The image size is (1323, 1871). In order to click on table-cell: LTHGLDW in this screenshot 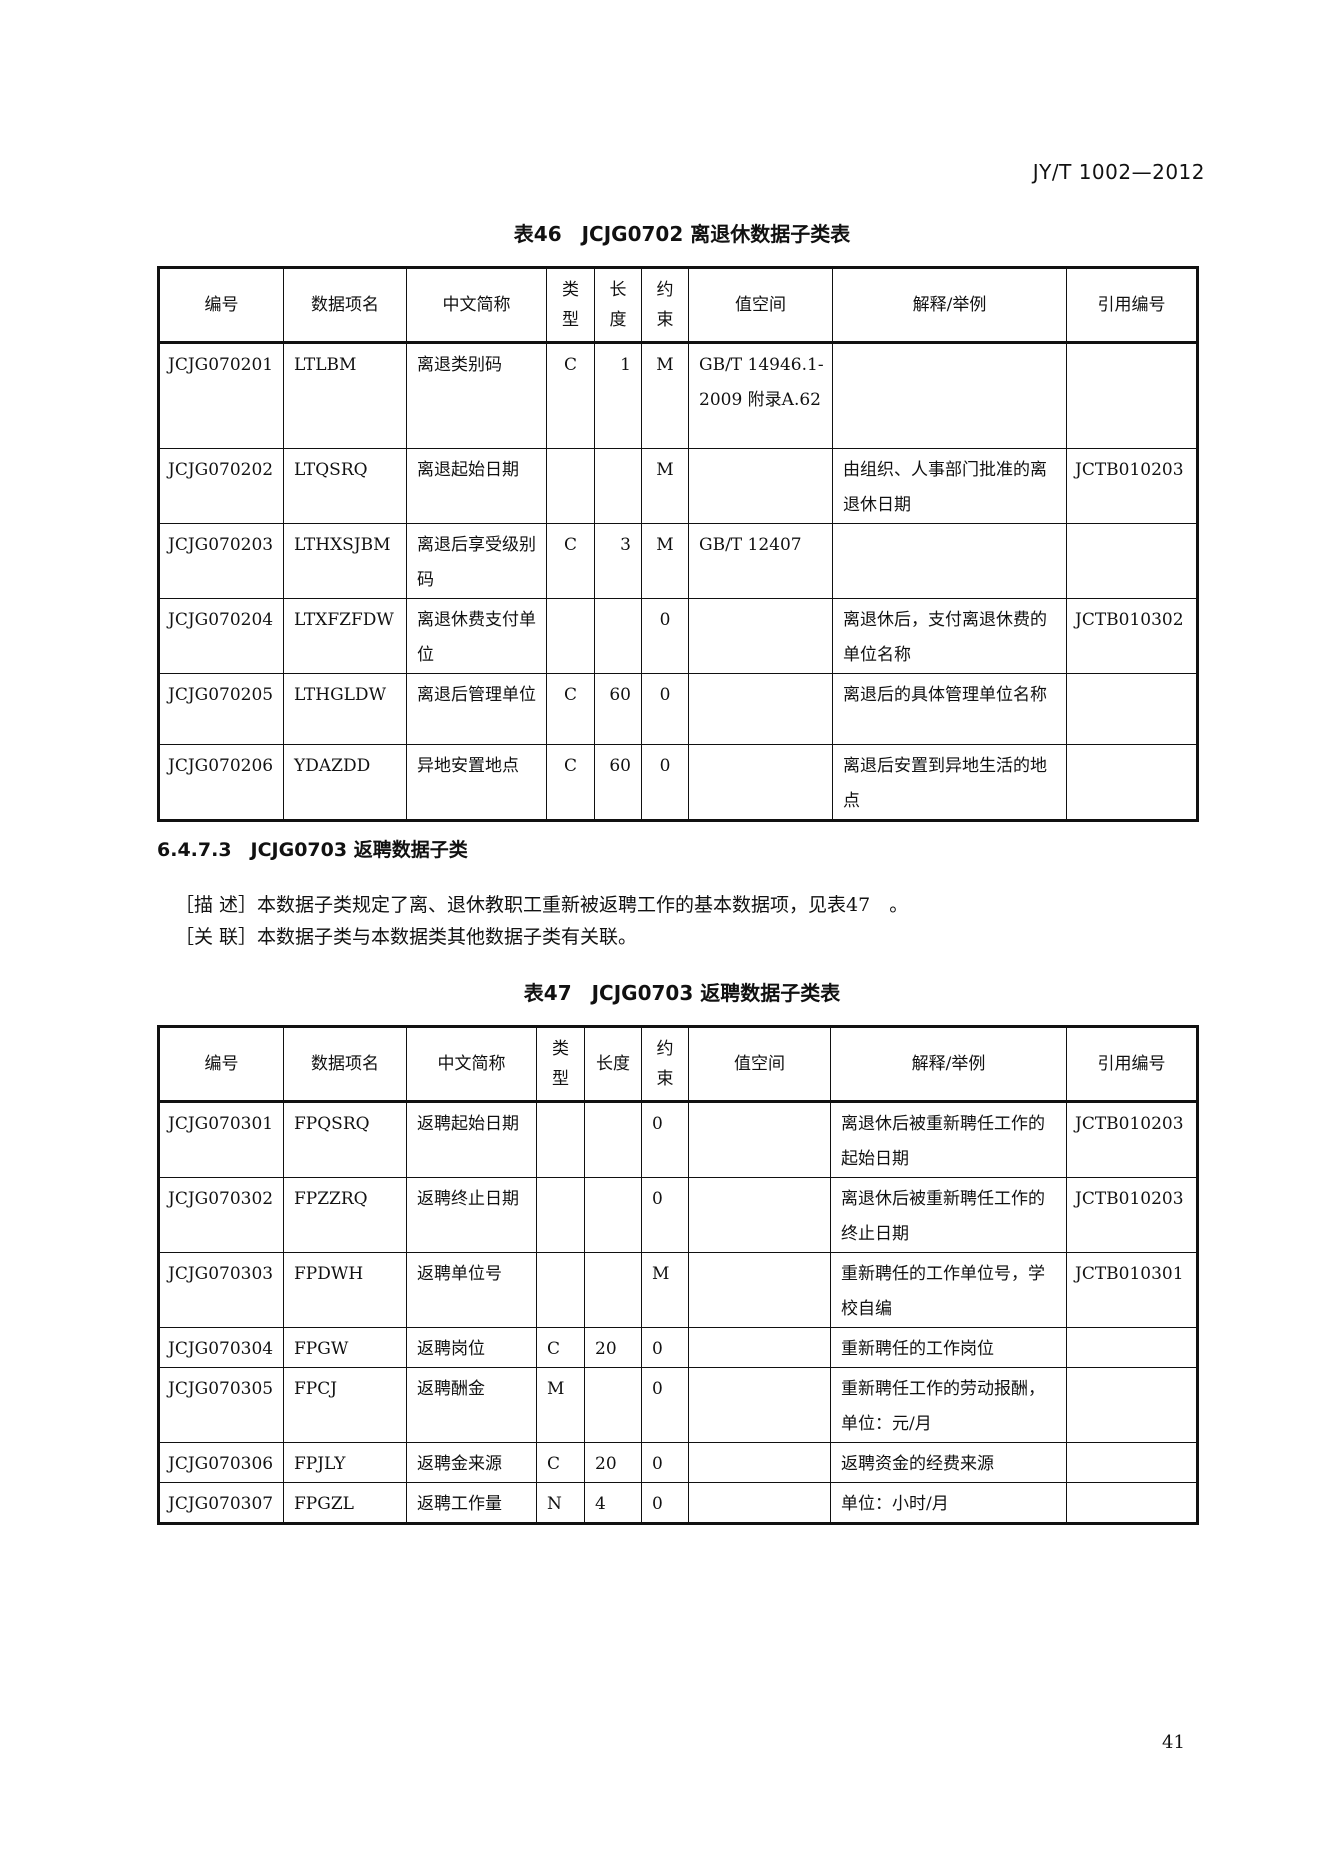, I will do `click(345, 709)`.